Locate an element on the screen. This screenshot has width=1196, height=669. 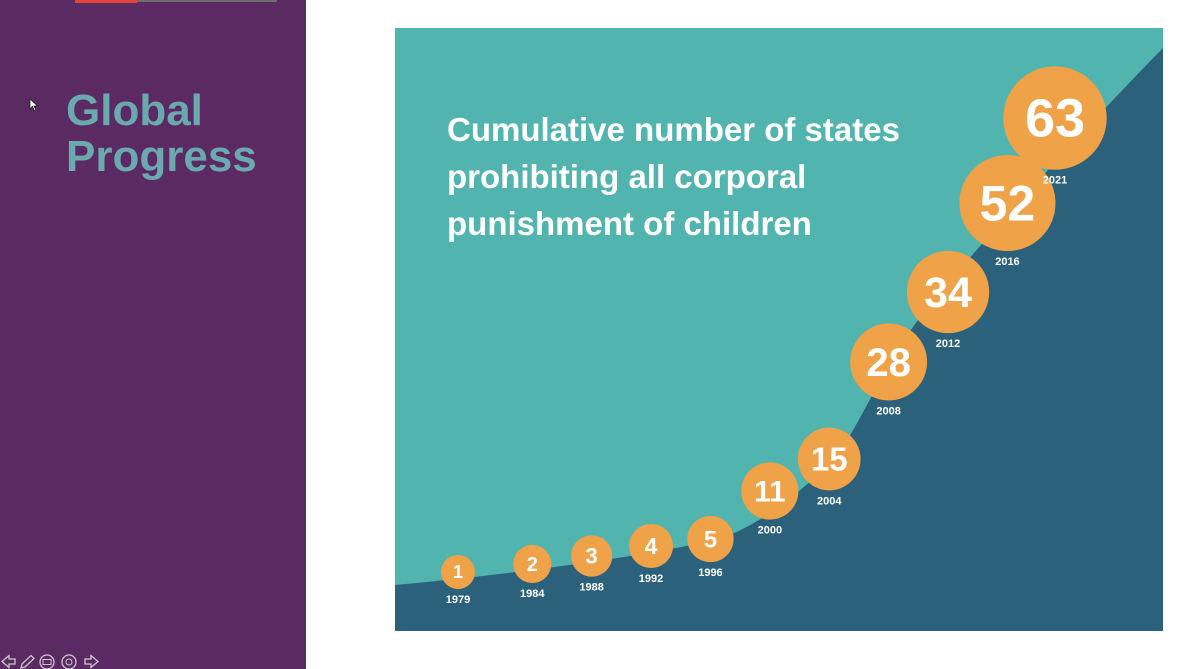
year-label: 2012 is located at coordinates (948, 344).